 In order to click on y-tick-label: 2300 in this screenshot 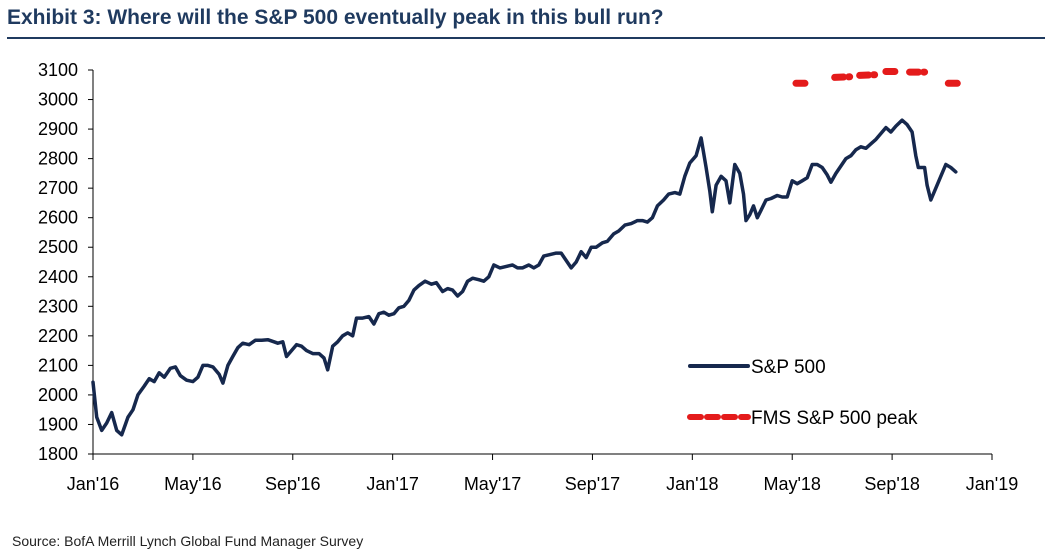, I will do `click(58, 306)`.